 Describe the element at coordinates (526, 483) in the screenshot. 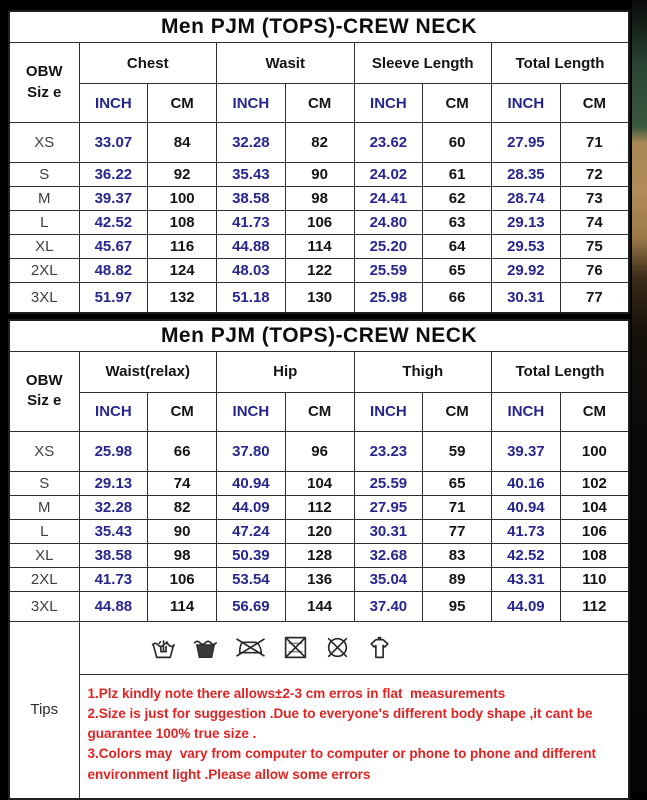

I see `inch-value: 40.16` at that location.